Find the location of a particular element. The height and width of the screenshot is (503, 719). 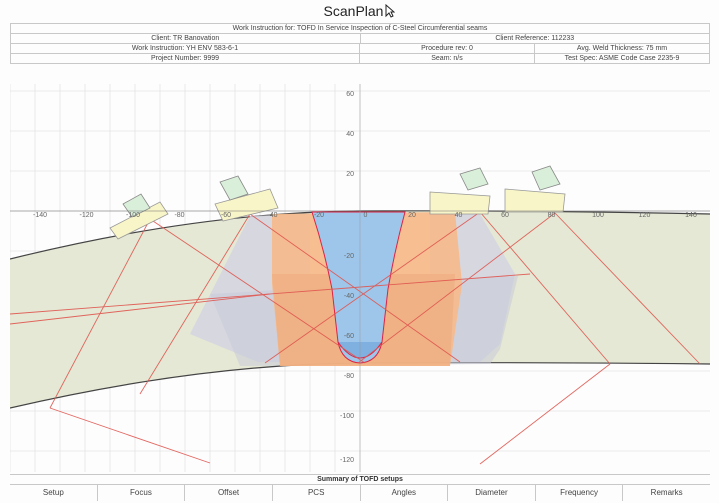

project-number: Project Number: 9999 is located at coordinates (185, 58).